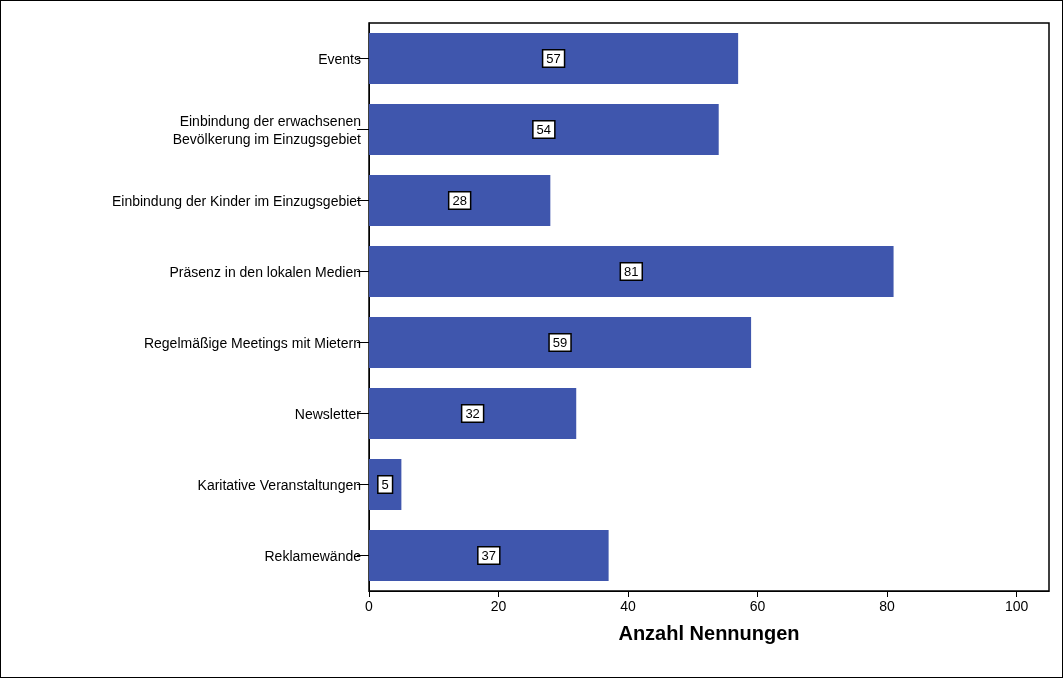 The image size is (1063, 678). What do you see at coordinates (757, 606) in the screenshot?
I see `x-tick-label: 60` at bounding box center [757, 606].